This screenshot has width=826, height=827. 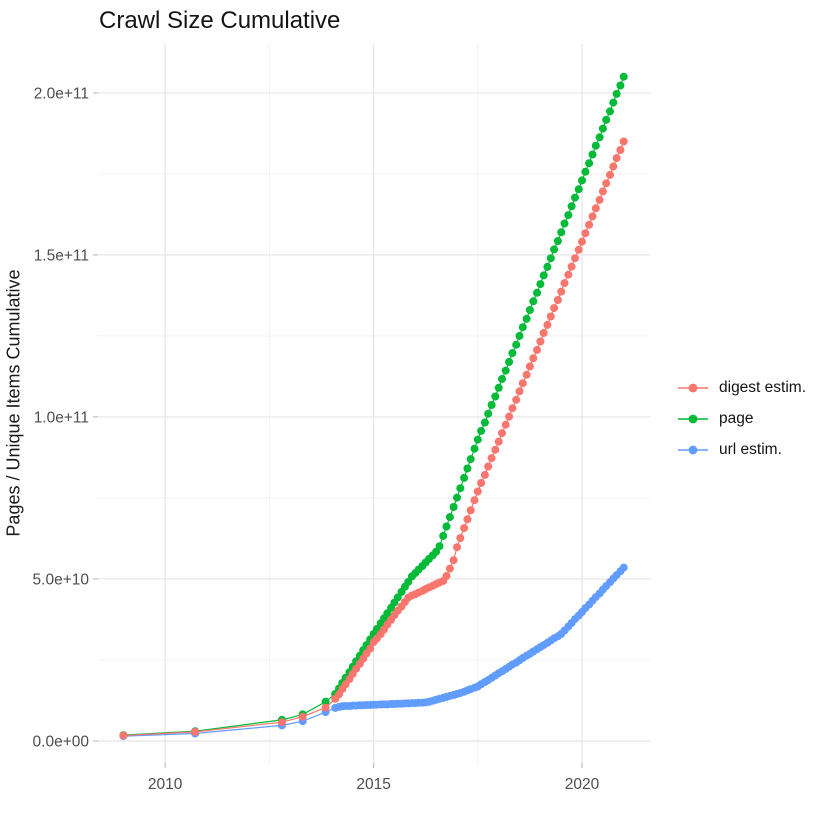 I want to click on chart-title: Crawl Size Cumulative, so click(x=220, y=20).